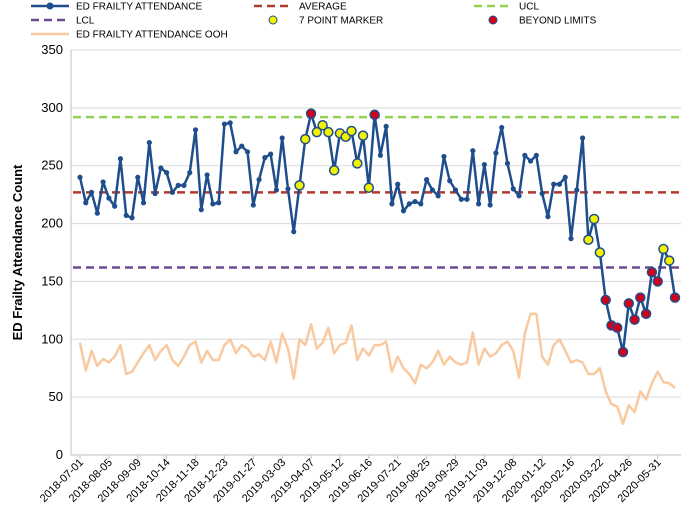 Image resolution: width=700 pixels, height=528 pixels. Describe the element at coordinates (52, 338) in the screenshot. I see `y-tick-label: 100` at that location.